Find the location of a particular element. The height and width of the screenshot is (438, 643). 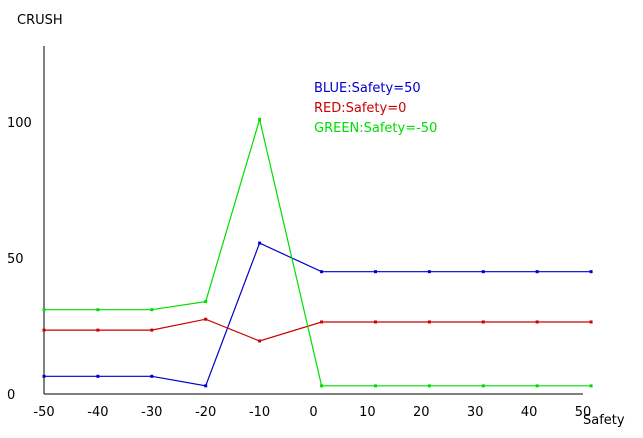

red-legend-entry: RED:Safety=0 is located at coordinates (360, 108).